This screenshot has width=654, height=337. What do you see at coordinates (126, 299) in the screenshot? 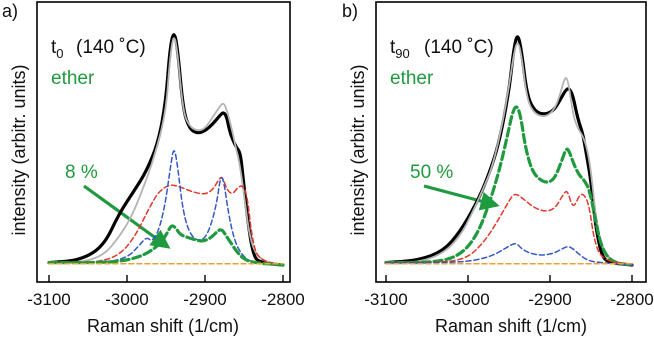
I see `panel-a-tick-label-3000: -3000` at bounding box center [126, 299].